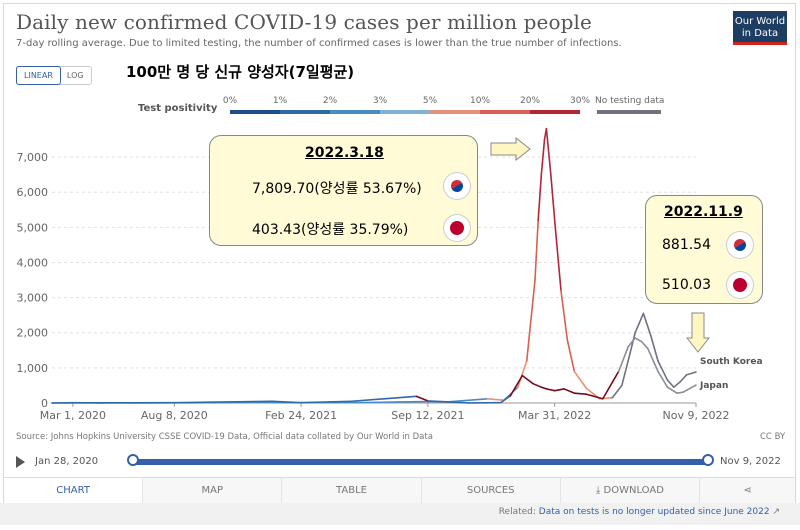 Image resolution: width=800 pixels, height=530 pixels. What do you see at coordinates (133, 460) in the screenshot?
I see `timeline-start-handle` at bounding box center [133, 460].